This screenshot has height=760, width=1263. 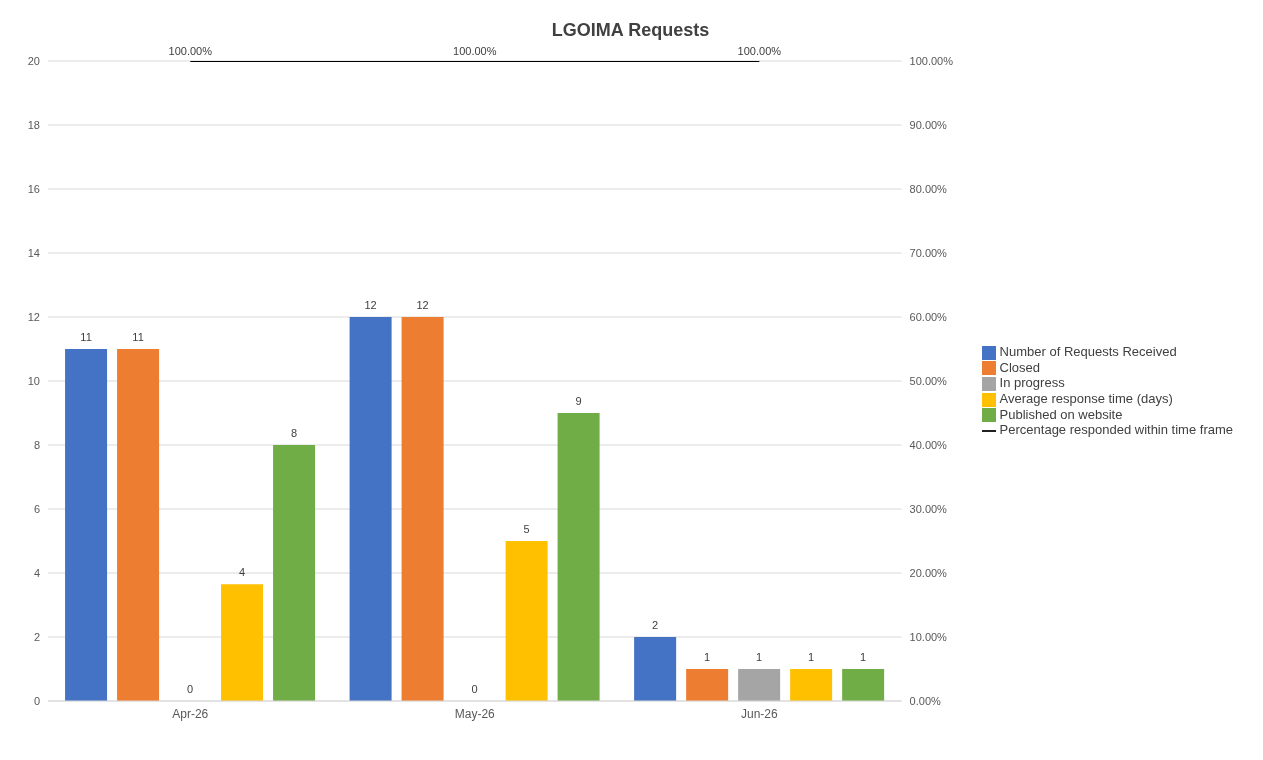 What do you see at coordinates (33, 124) in the screenshot?
I see `y-tick-label: 18` at bounding box center [33, 124].